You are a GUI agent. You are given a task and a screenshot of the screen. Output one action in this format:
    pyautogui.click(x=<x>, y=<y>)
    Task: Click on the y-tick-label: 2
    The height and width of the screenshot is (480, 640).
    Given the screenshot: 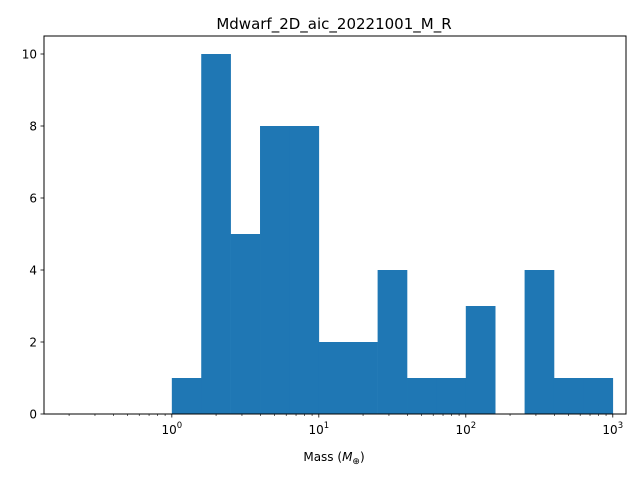 What is the action you would take?
    pyautogui.click(x=33, y=343)
    